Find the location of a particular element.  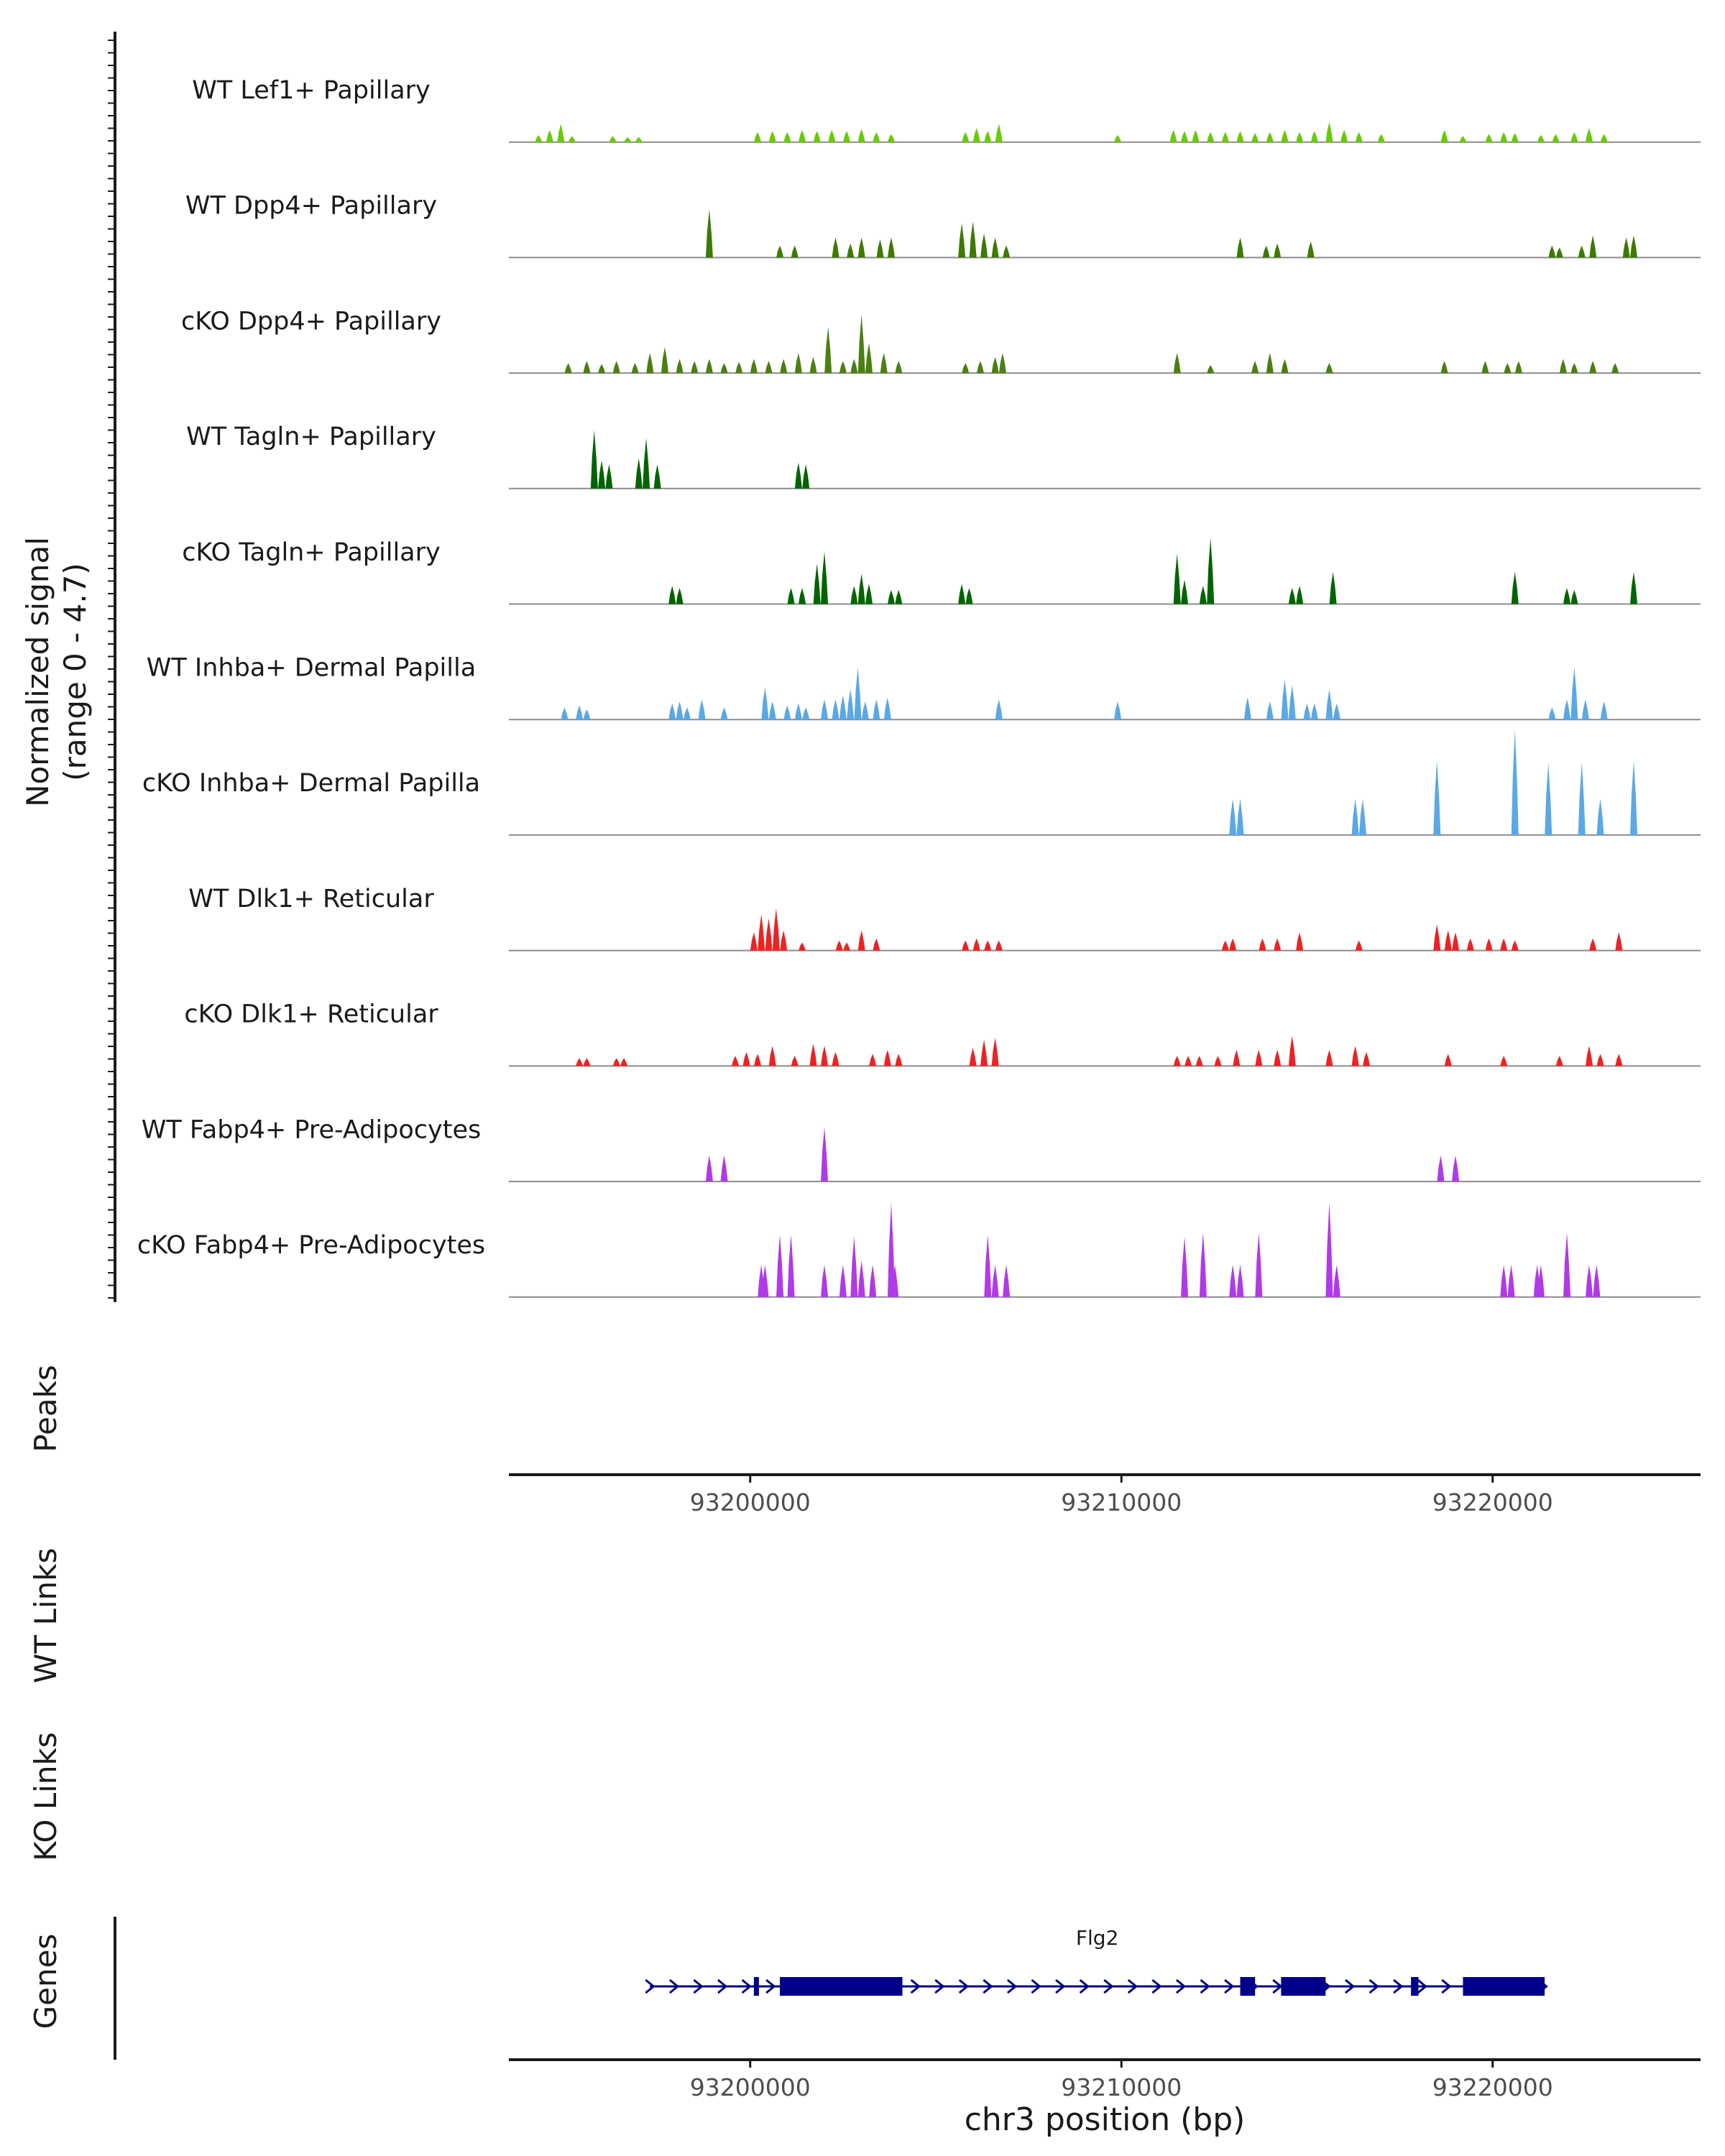

x-tick-label: 93210000 is located at coordinates (1121, 2087).